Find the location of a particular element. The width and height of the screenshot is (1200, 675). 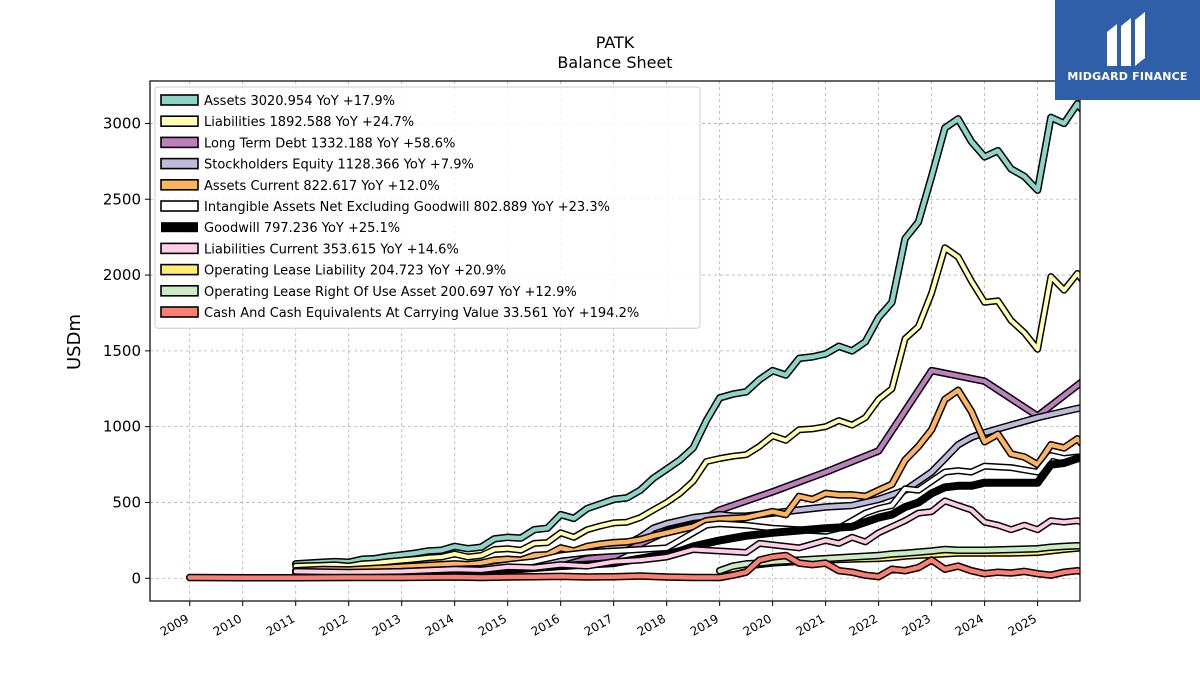

legend-label: Goodwill 797.236 YoY +25.1% is located at coordinates (302, 228).